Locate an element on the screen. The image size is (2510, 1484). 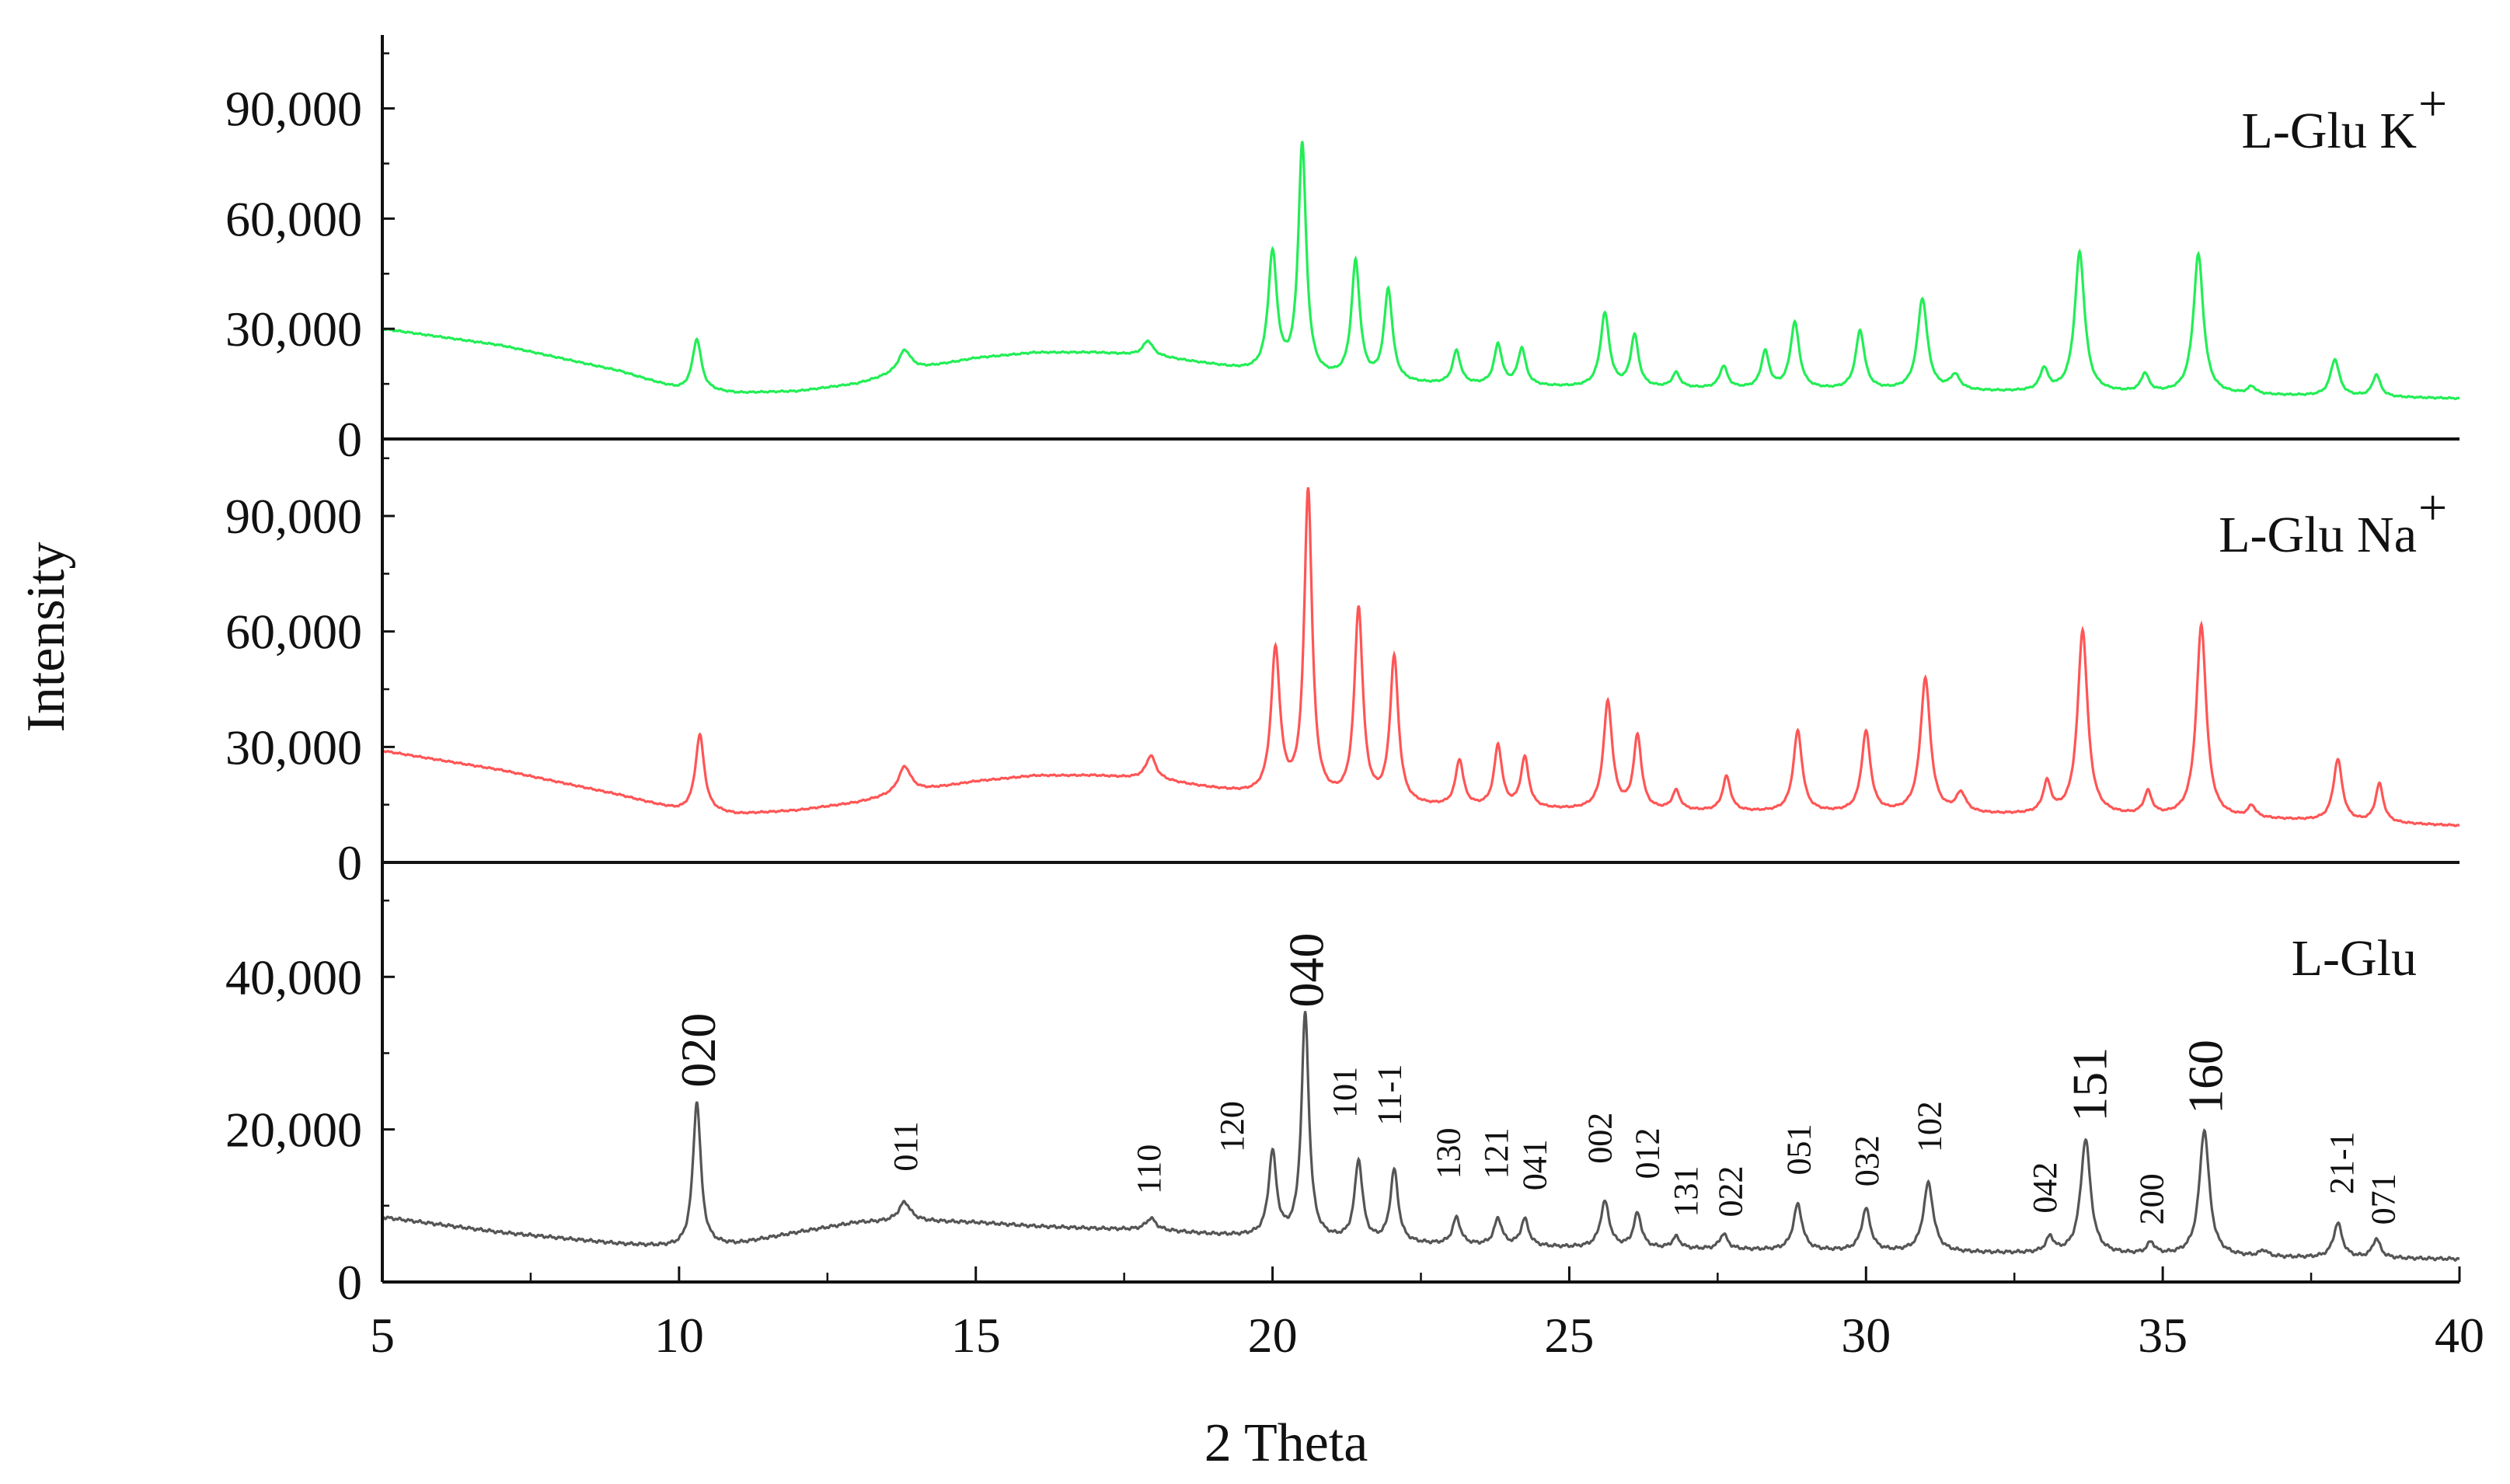
x-tick-label-6: 35 is located at coordinates (2163, 1335).